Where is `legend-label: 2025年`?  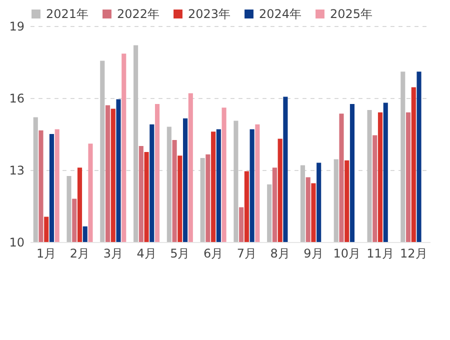
legend-label: 2025年 is located at coordinates (351, 14).